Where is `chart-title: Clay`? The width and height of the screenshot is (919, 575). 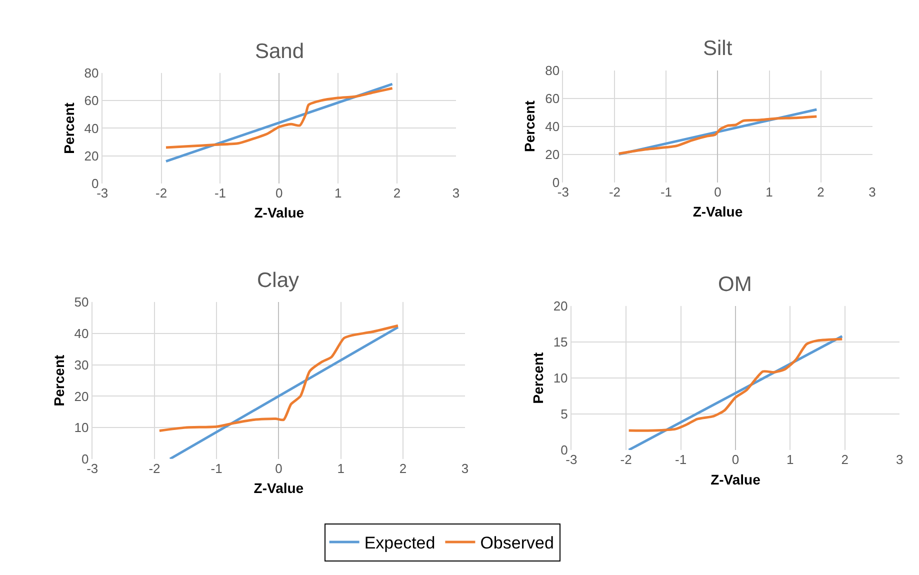
chart-title: Clay is located at coordinates (278, 280).